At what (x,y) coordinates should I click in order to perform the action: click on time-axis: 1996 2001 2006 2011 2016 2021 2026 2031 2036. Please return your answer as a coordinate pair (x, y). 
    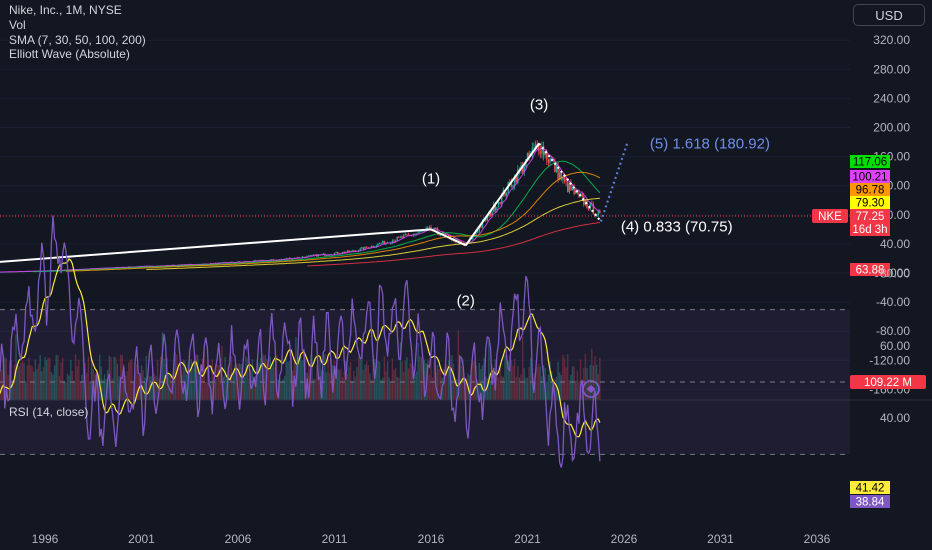
    Looking at the image, I should click on (431, 539).